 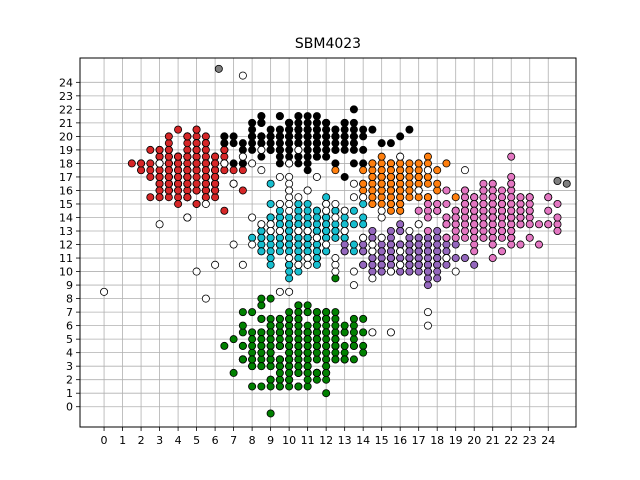 What do you see at coordinates (308, 440) in the screenshot?
I see `x-tick-label: 11` at bounding box center [308, 440].